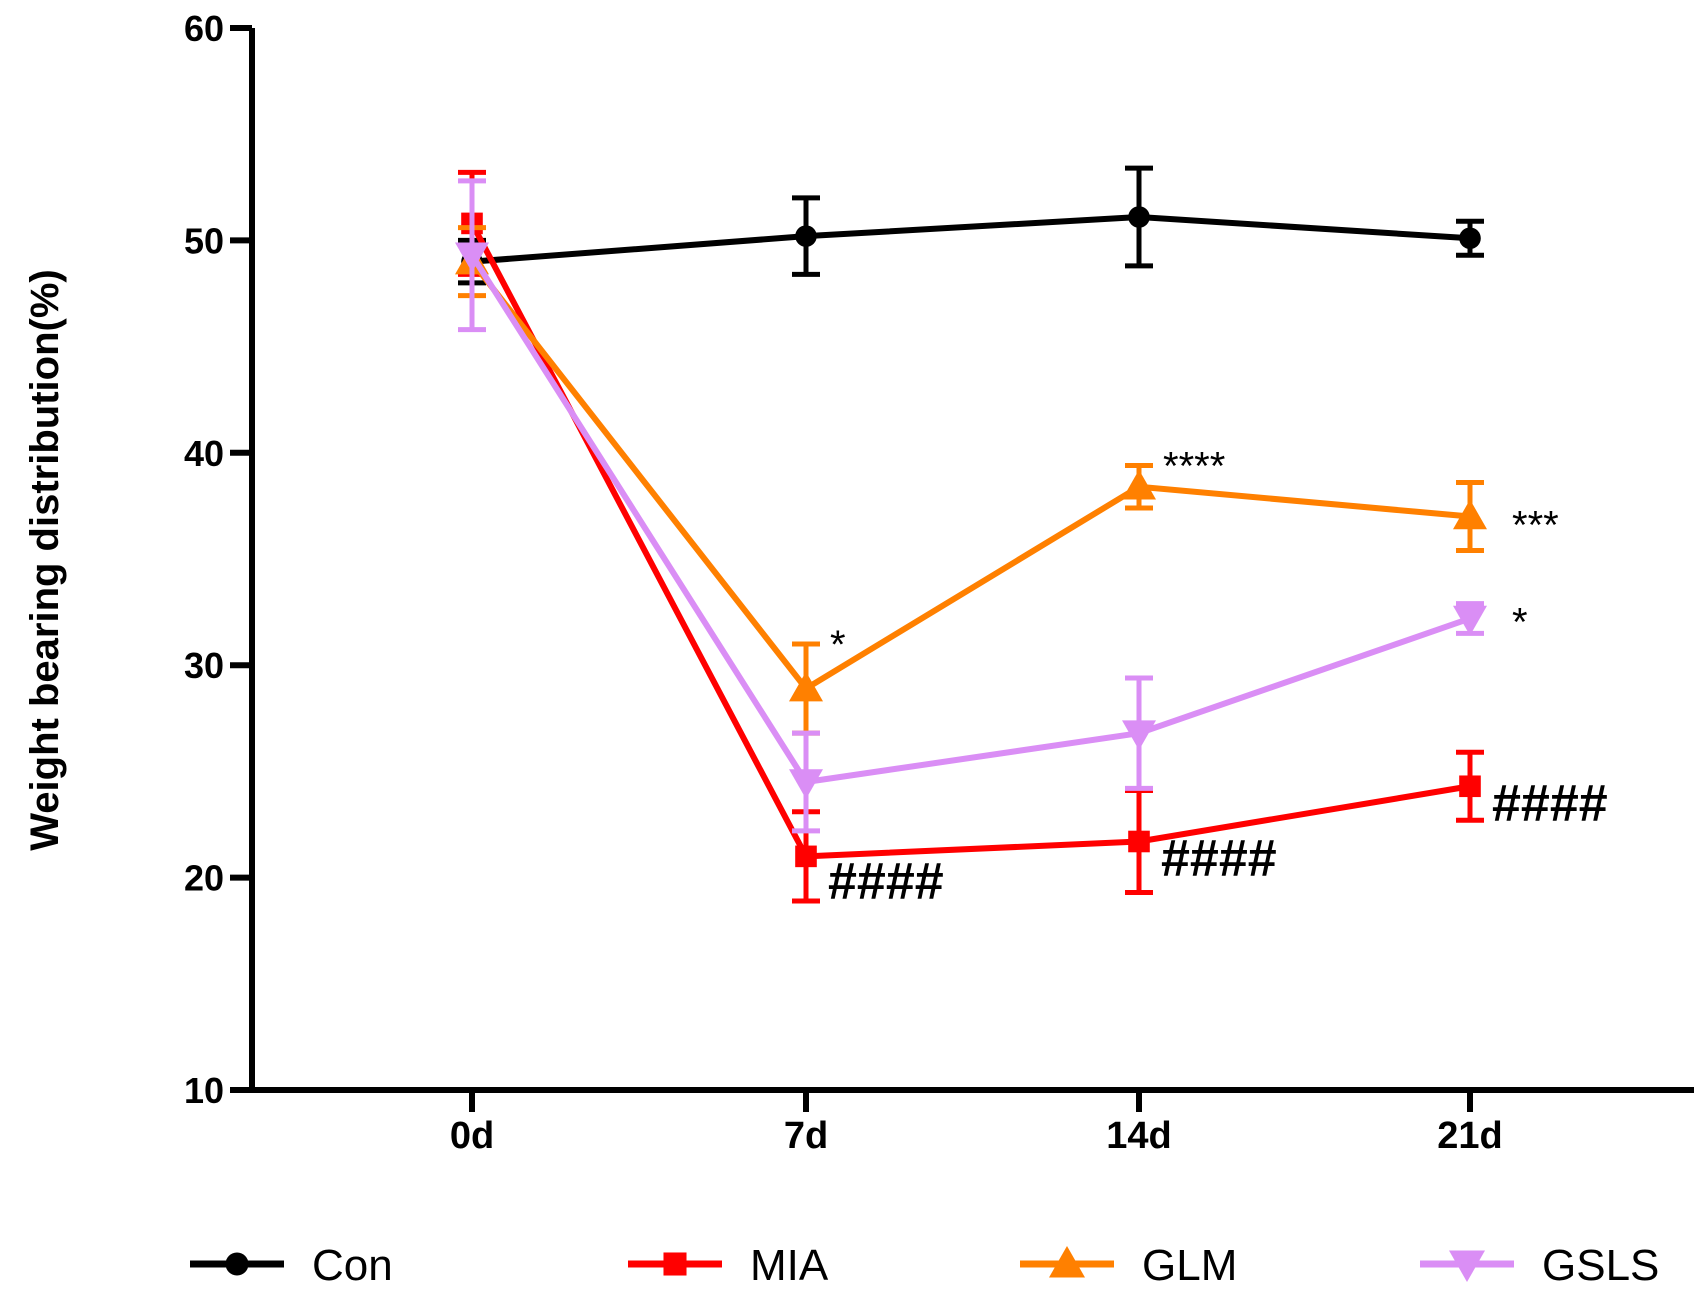 The image size is (1704, 1293). I want to click on legend: Con MIA GLM GSLS, so click(924, 1265).